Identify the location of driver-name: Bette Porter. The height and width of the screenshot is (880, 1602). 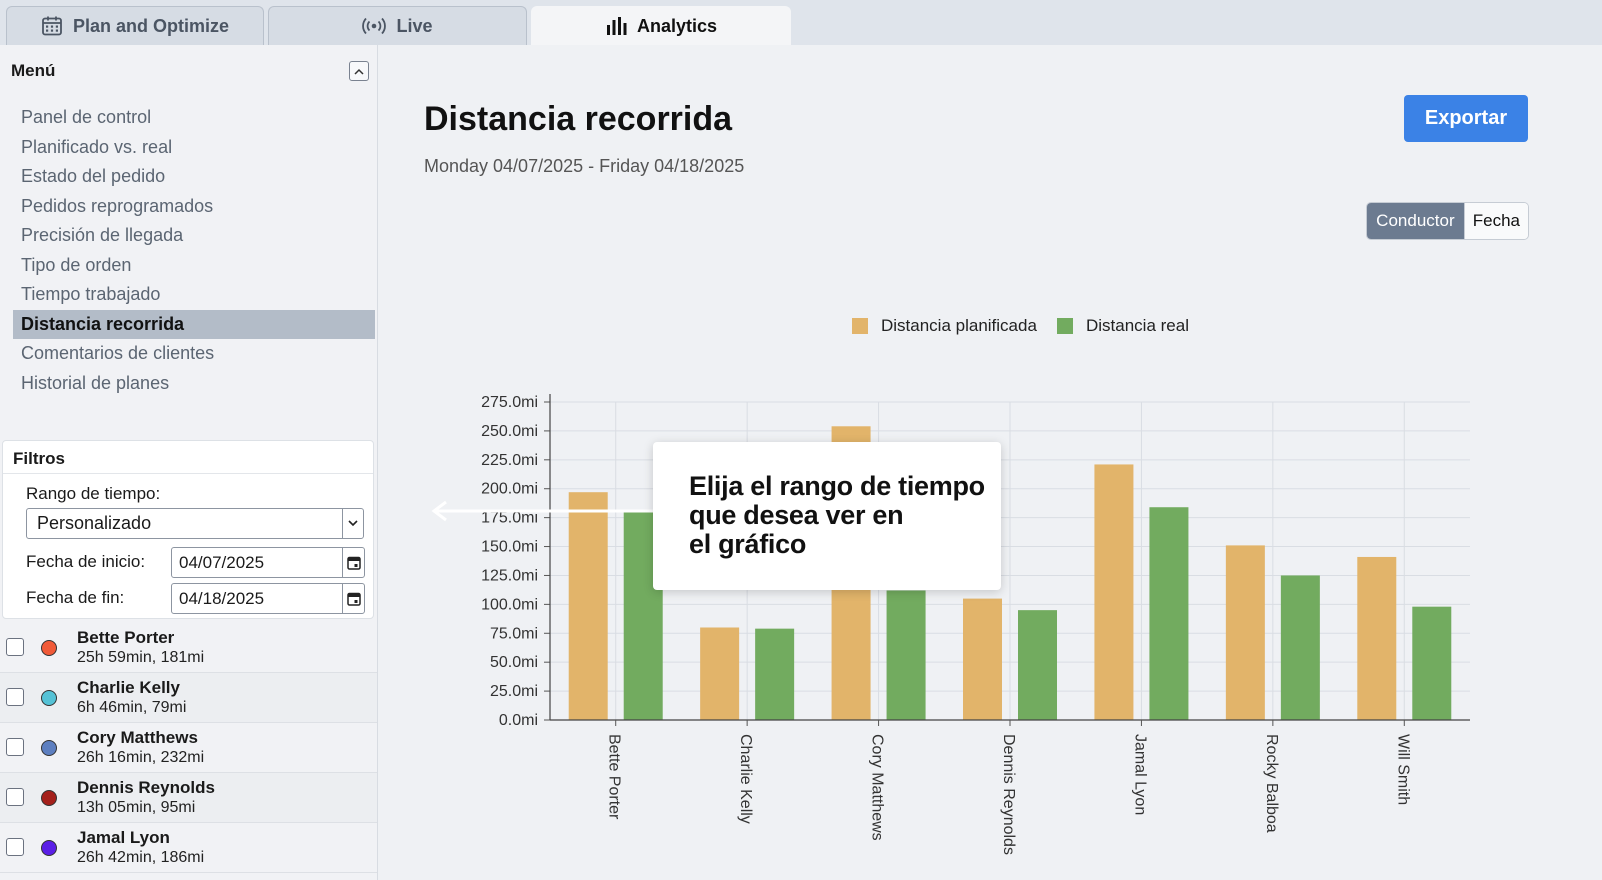
(126, 637).